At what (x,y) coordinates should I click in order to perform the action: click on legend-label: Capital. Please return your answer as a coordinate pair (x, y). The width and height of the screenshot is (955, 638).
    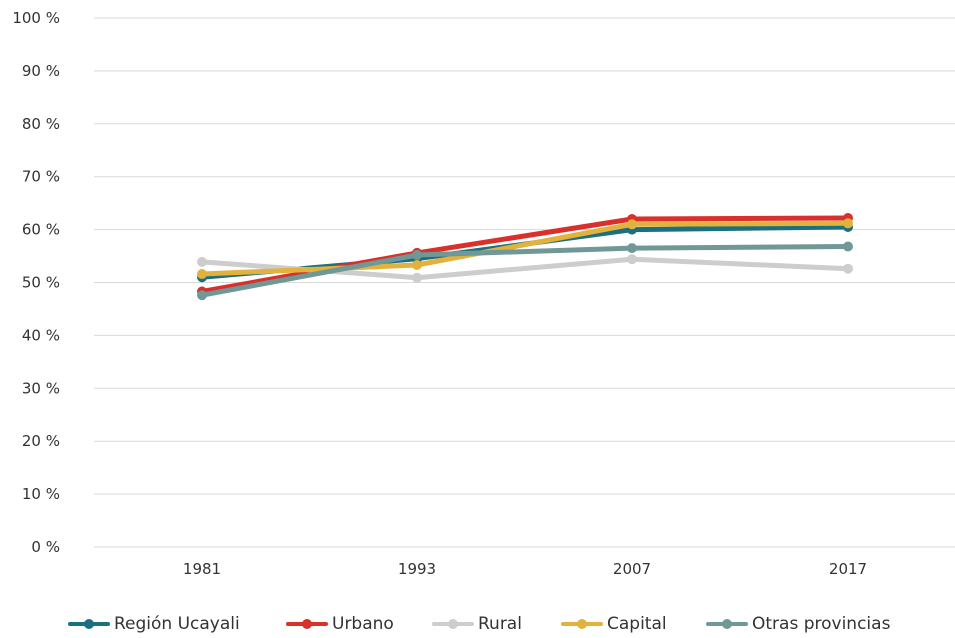
    Looking at the image, I should click on (637, 624).